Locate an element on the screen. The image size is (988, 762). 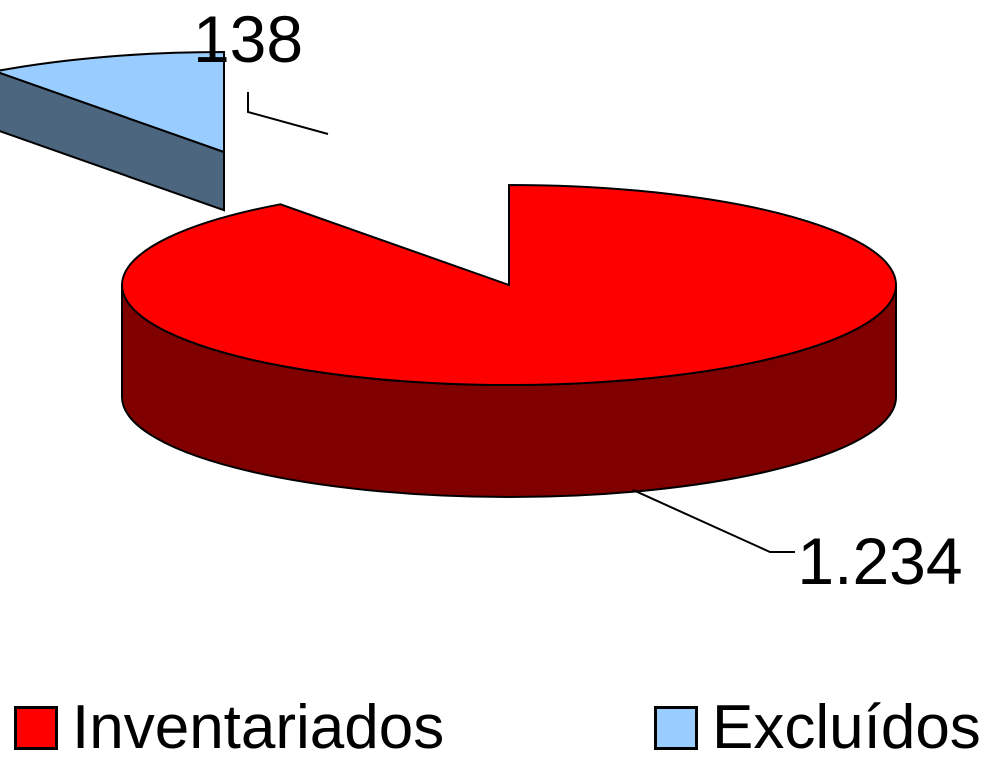
legend-label-excluidos: Excluídos is located at coordinates (846, 727).